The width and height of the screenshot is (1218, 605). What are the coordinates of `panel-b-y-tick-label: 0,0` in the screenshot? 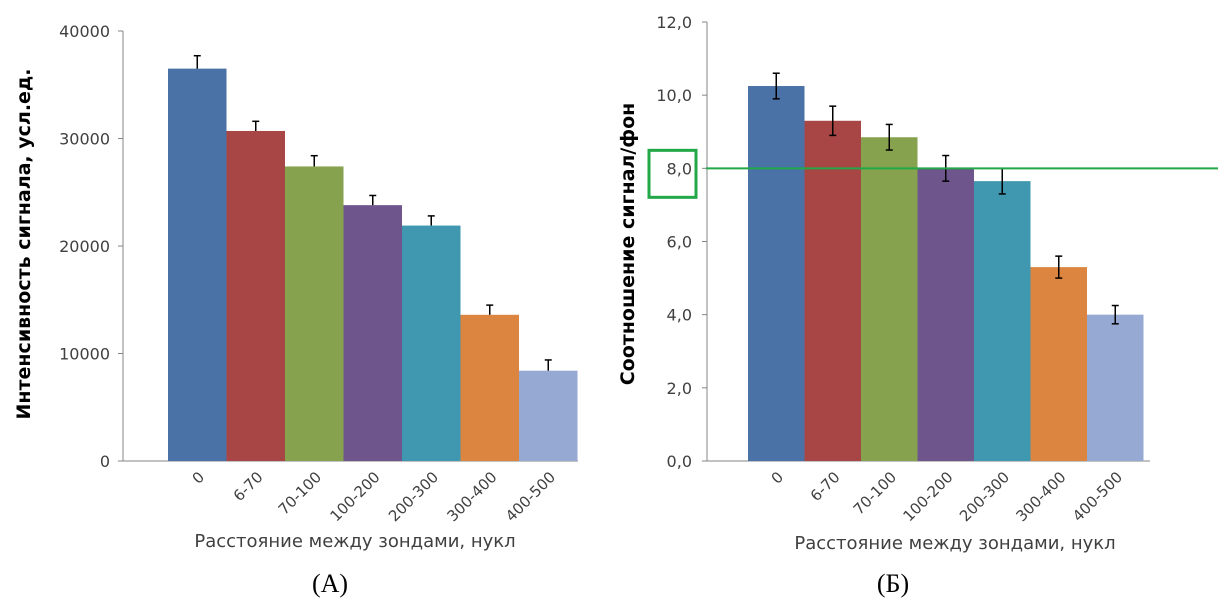 It's located at (679, 461).